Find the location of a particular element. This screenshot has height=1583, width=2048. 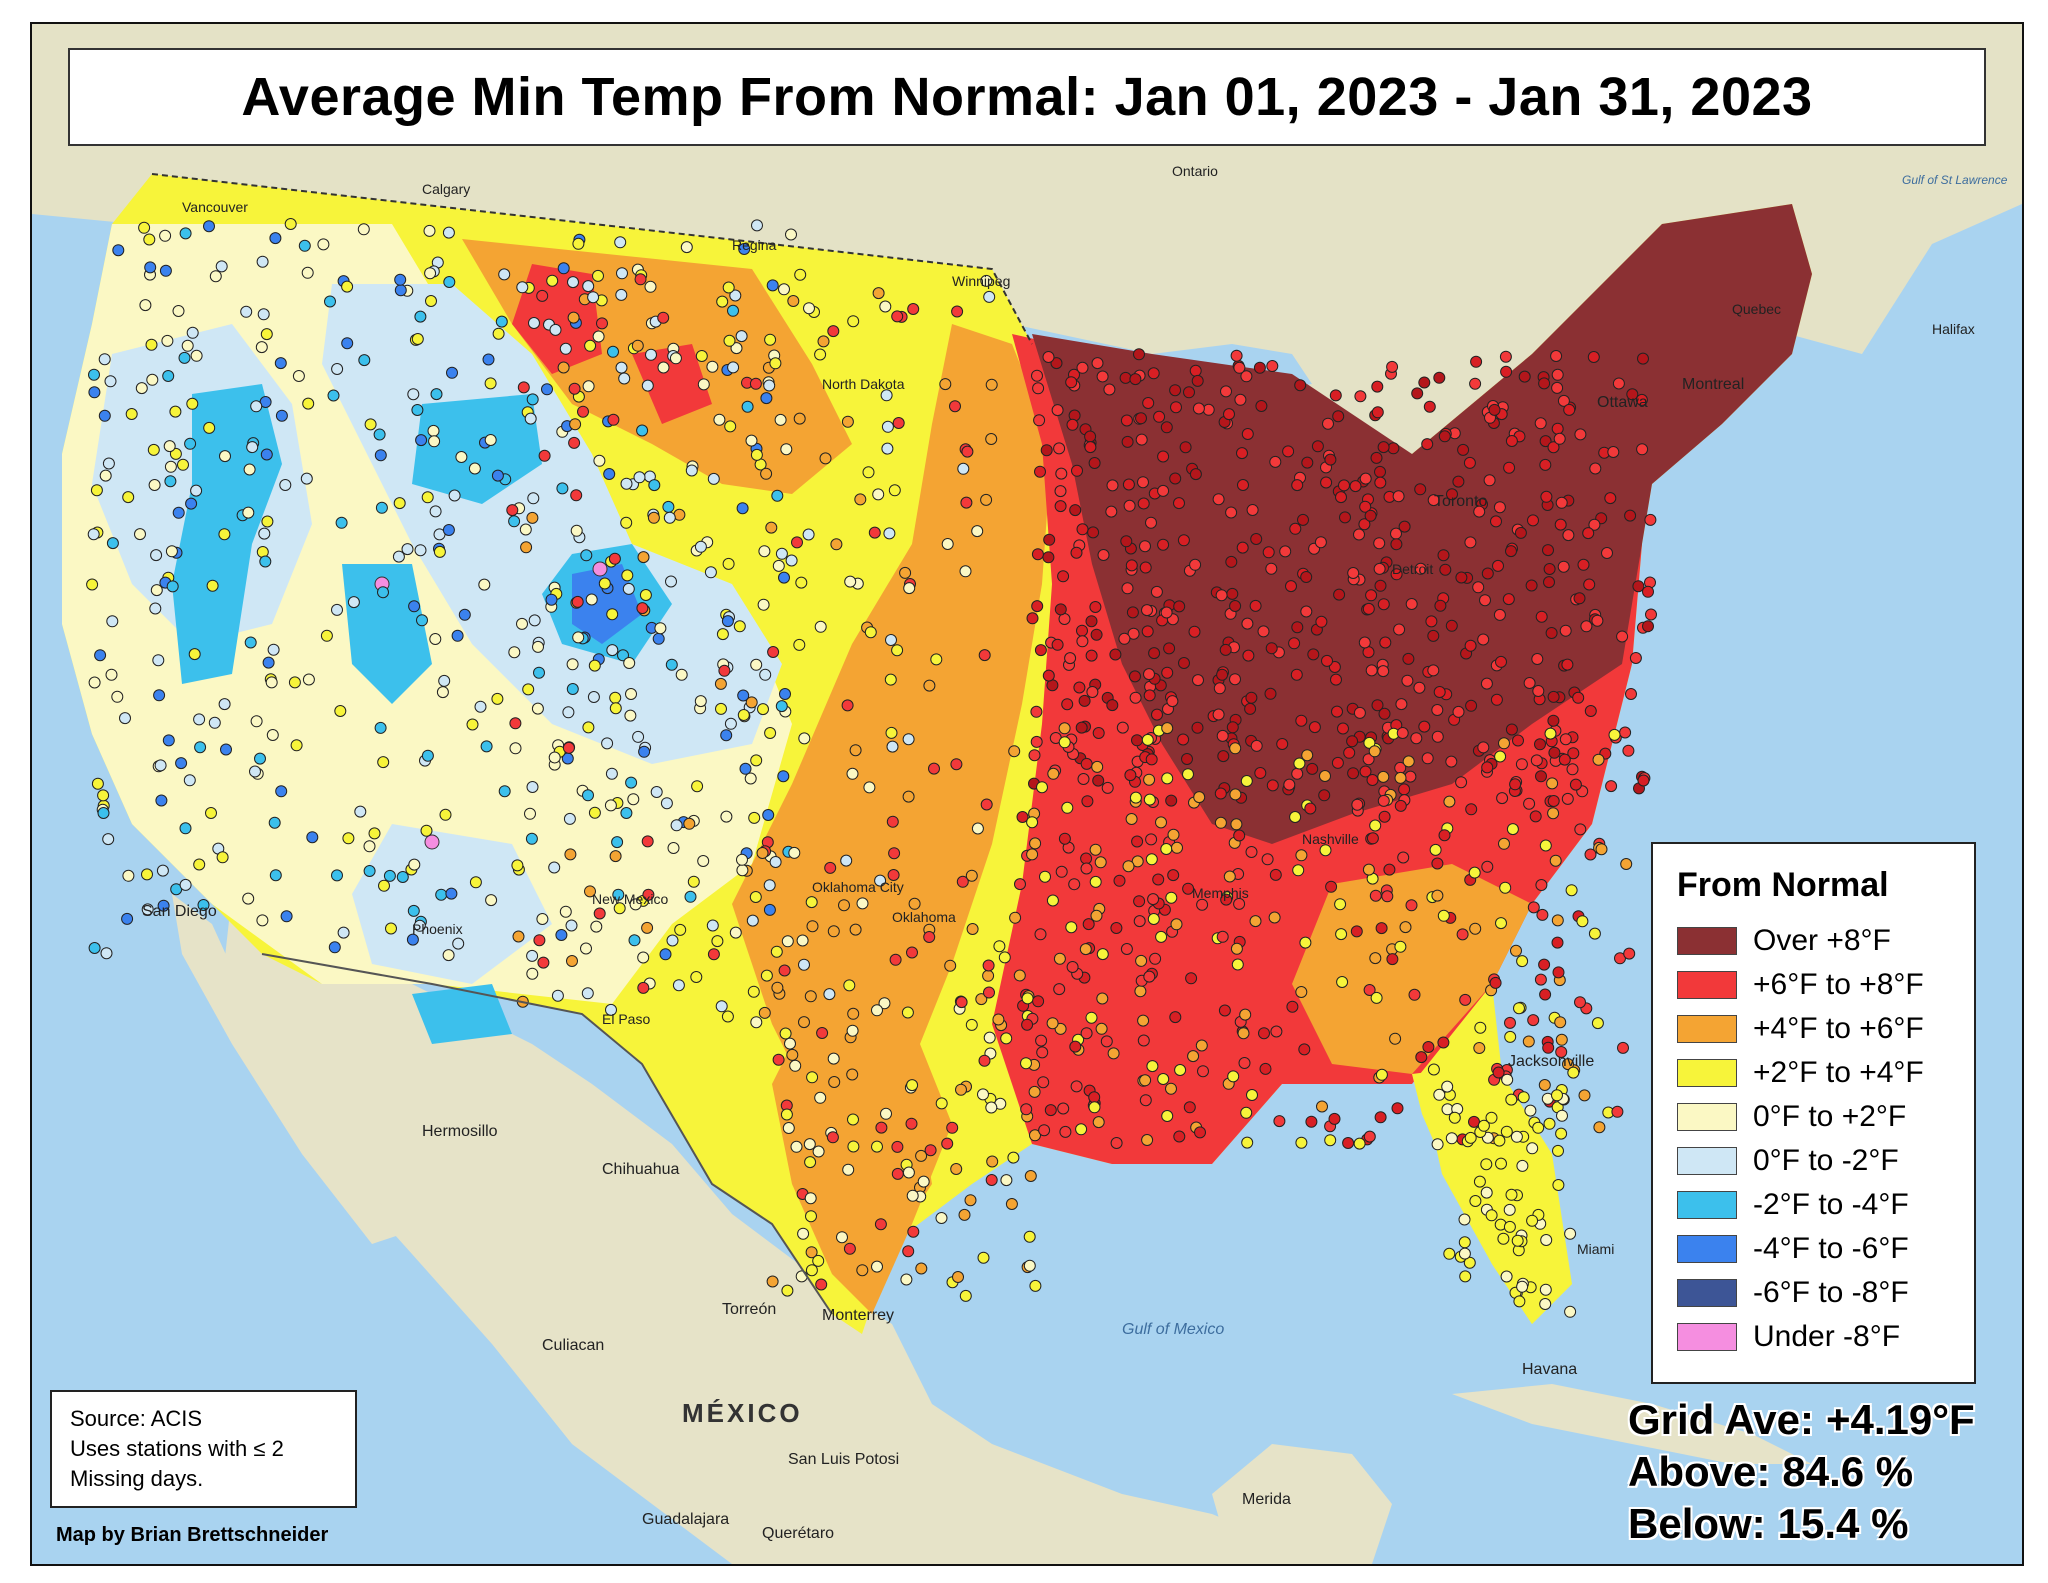

source-line: Uses stations with ≤ 2 is located at coordinates (177, 1448).